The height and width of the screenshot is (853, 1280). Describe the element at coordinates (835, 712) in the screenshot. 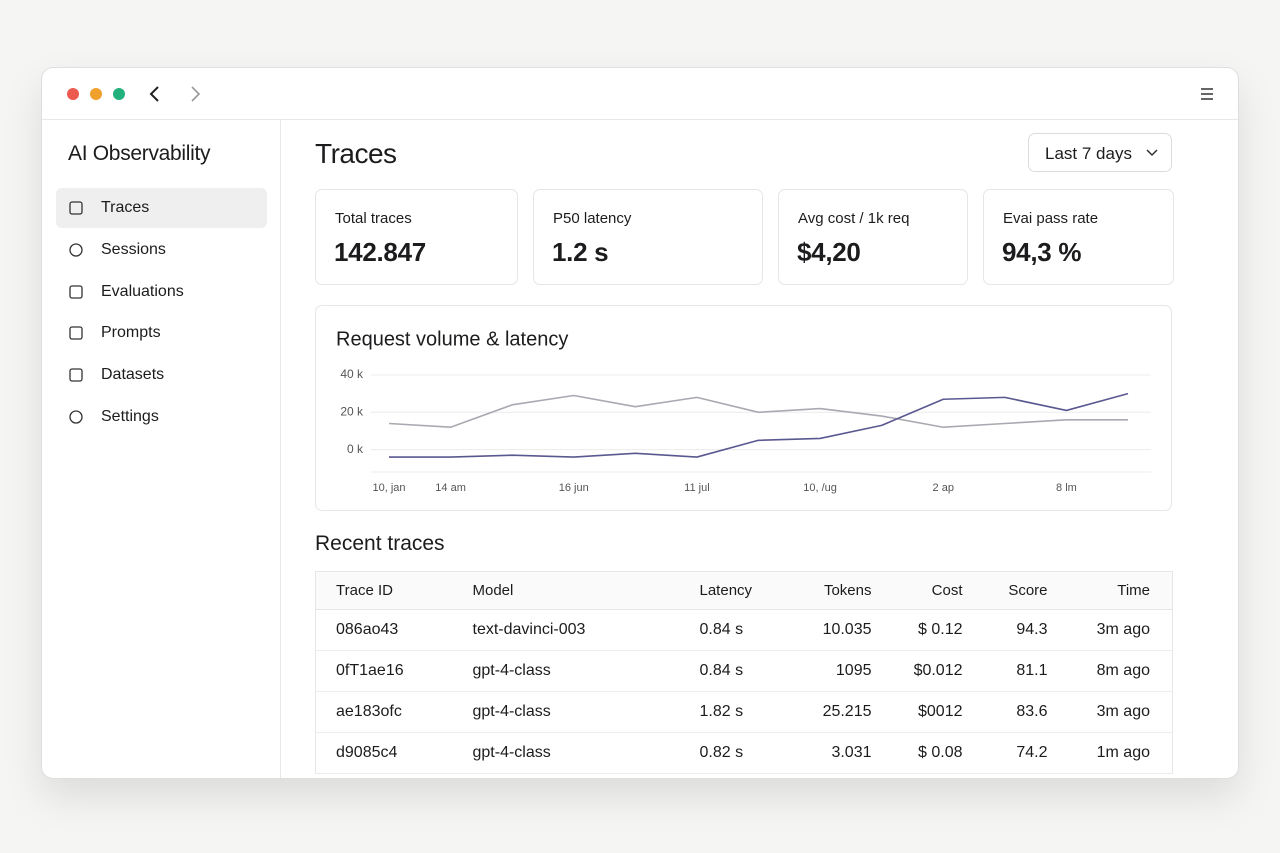

I see `table-cell: 25.215` at that location.